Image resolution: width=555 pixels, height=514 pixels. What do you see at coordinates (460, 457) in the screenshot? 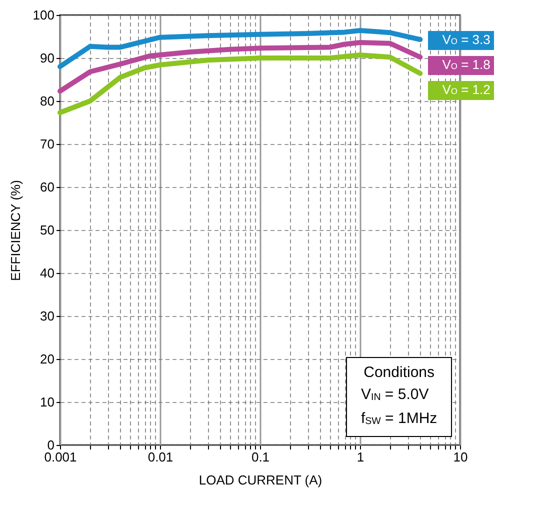
I see `x-tick-label: 10` at bounding box center [460, 457].